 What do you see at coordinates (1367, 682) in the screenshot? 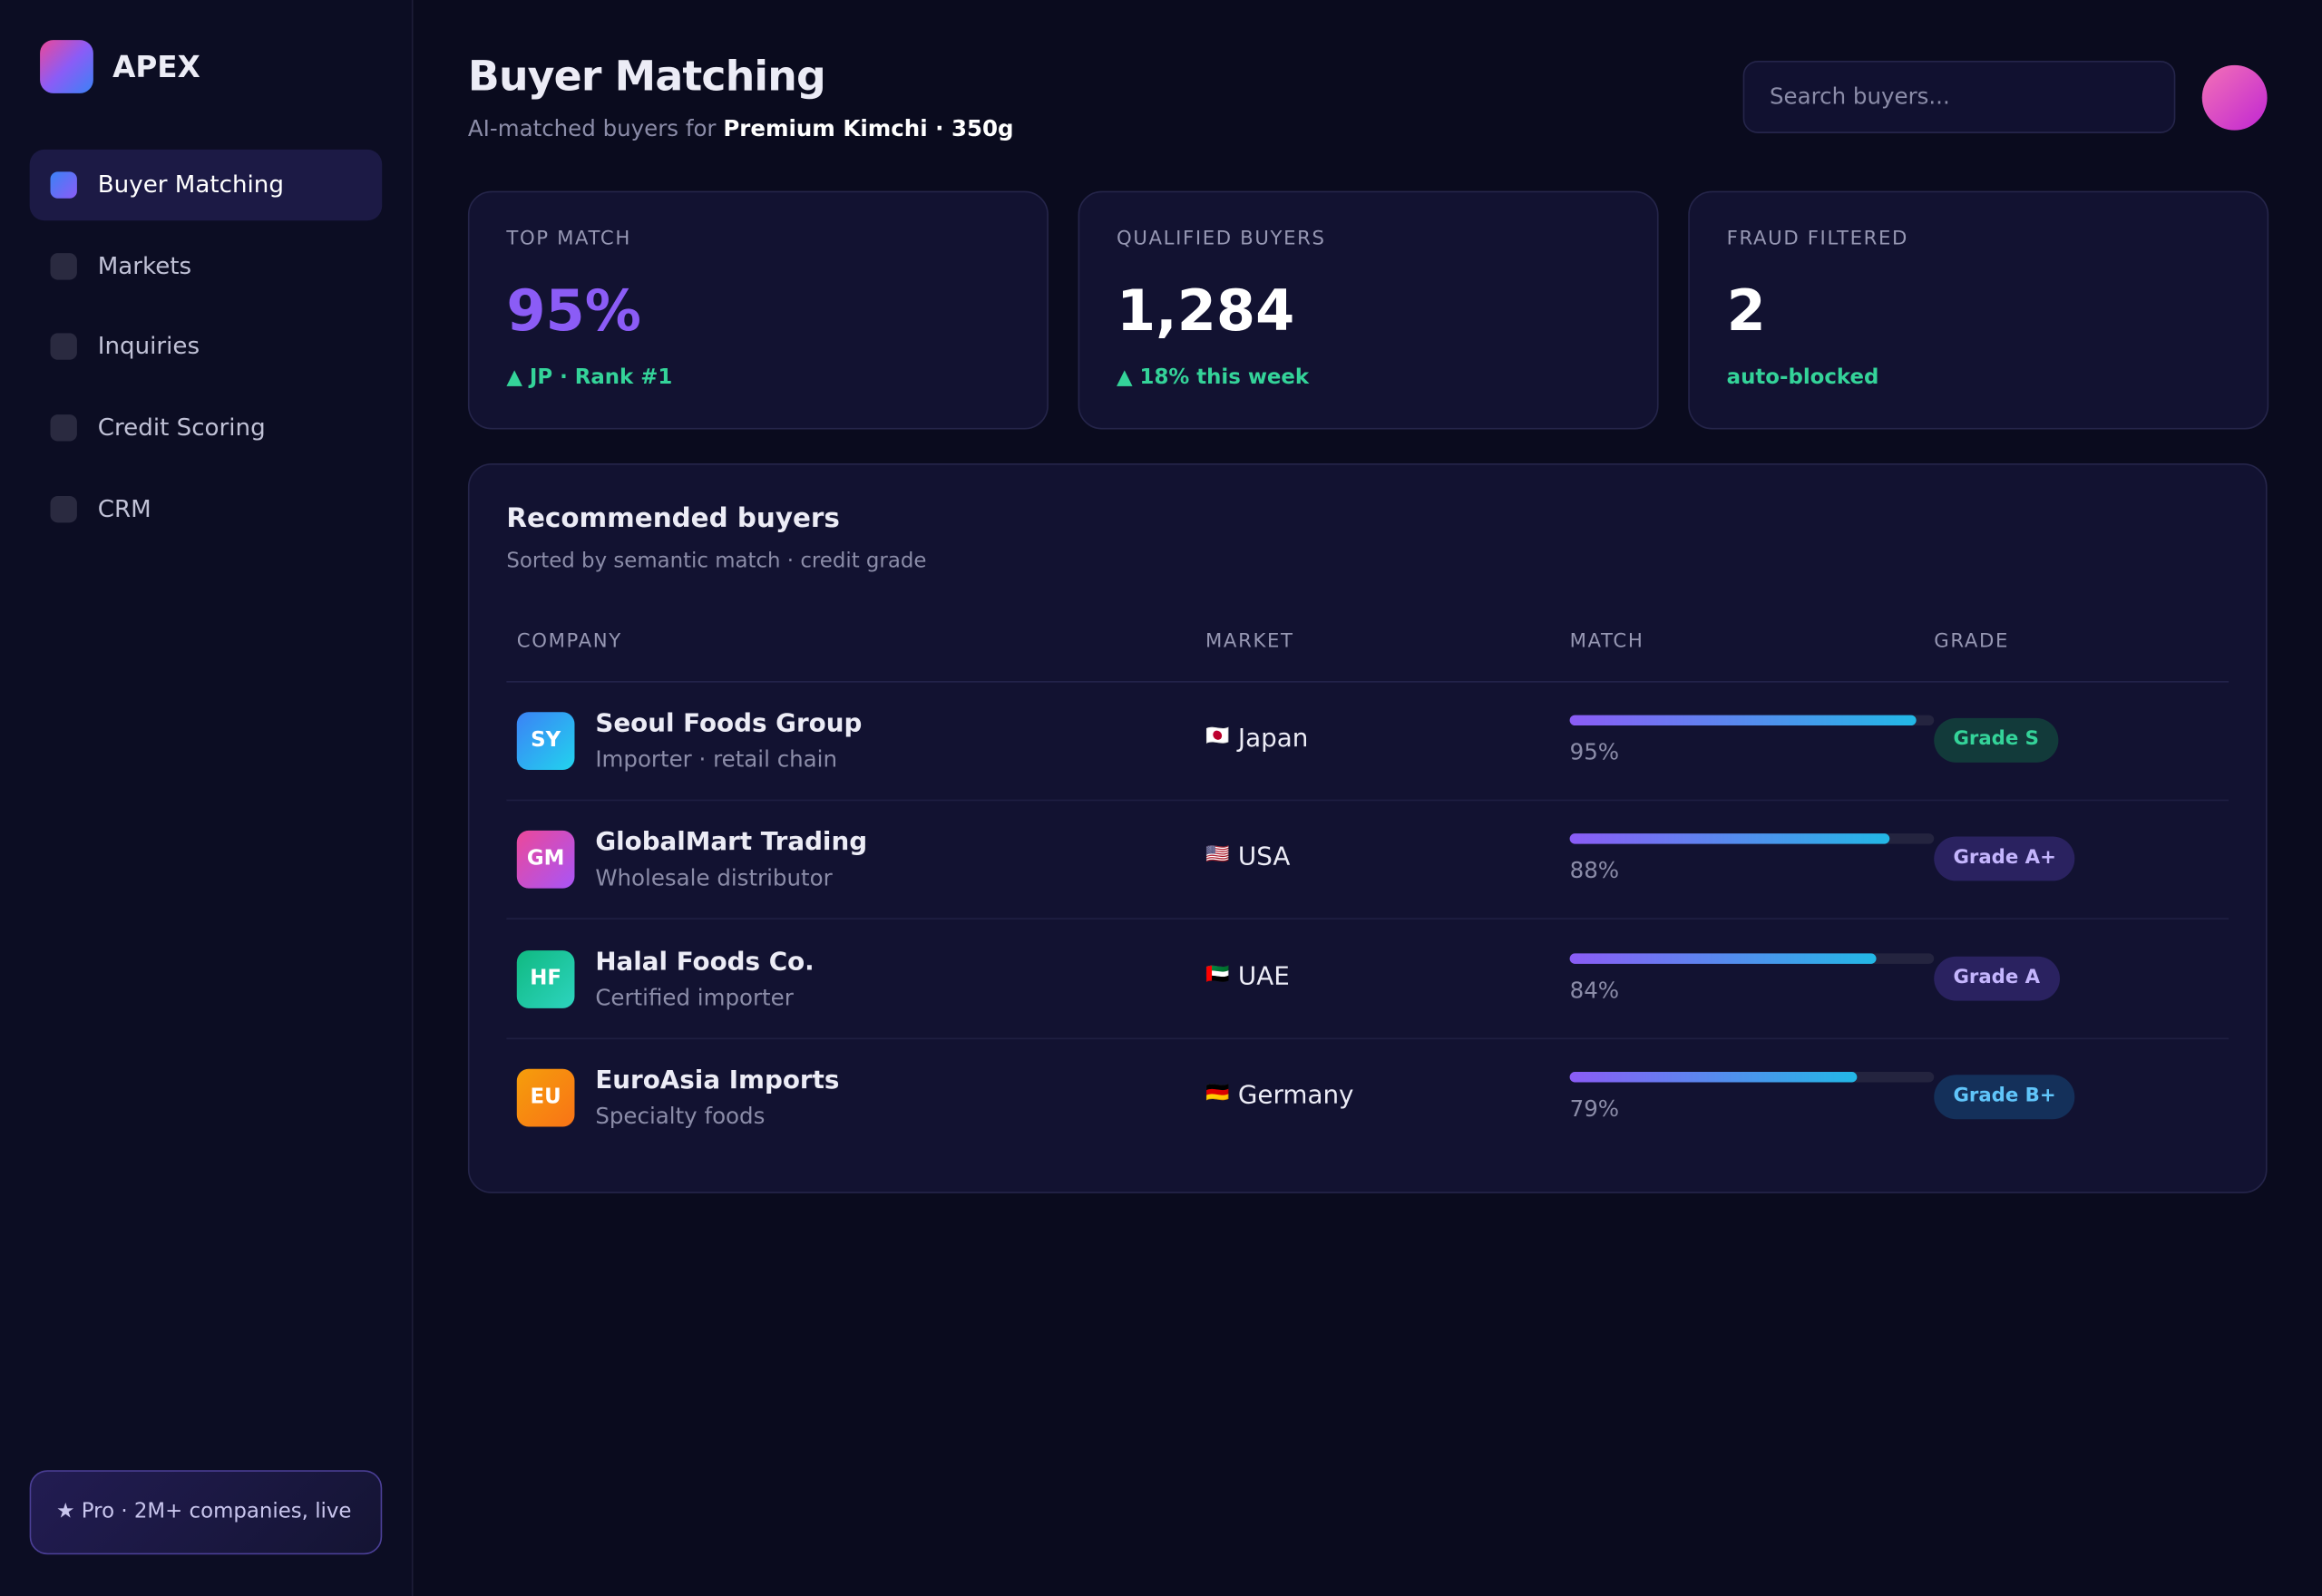
I see `header-divider` at bounding box center [1367, 682].